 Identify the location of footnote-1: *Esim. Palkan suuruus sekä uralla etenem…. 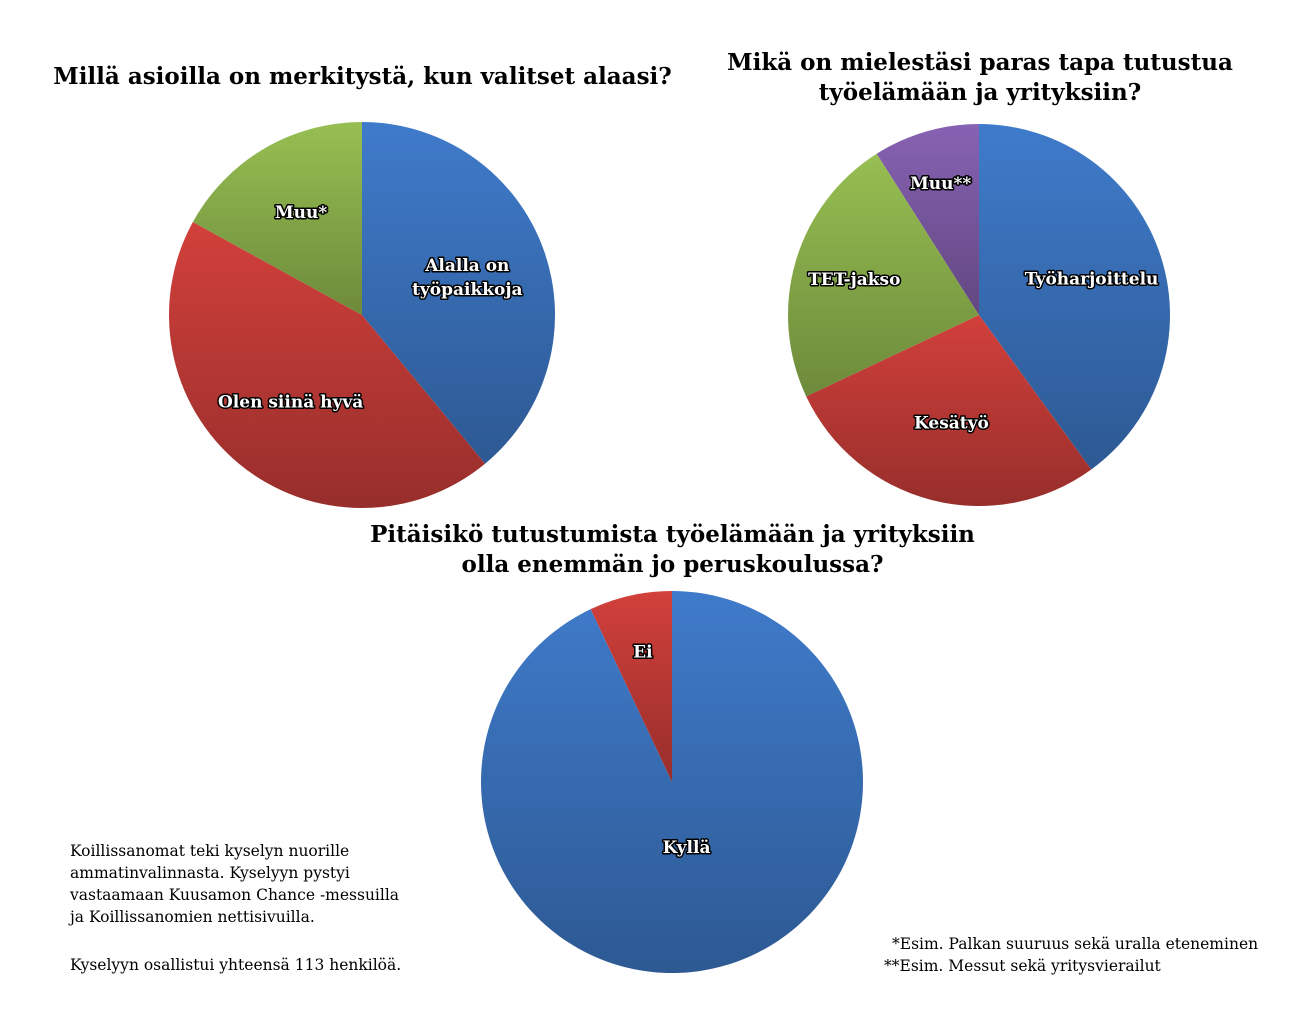
(1075, 944).